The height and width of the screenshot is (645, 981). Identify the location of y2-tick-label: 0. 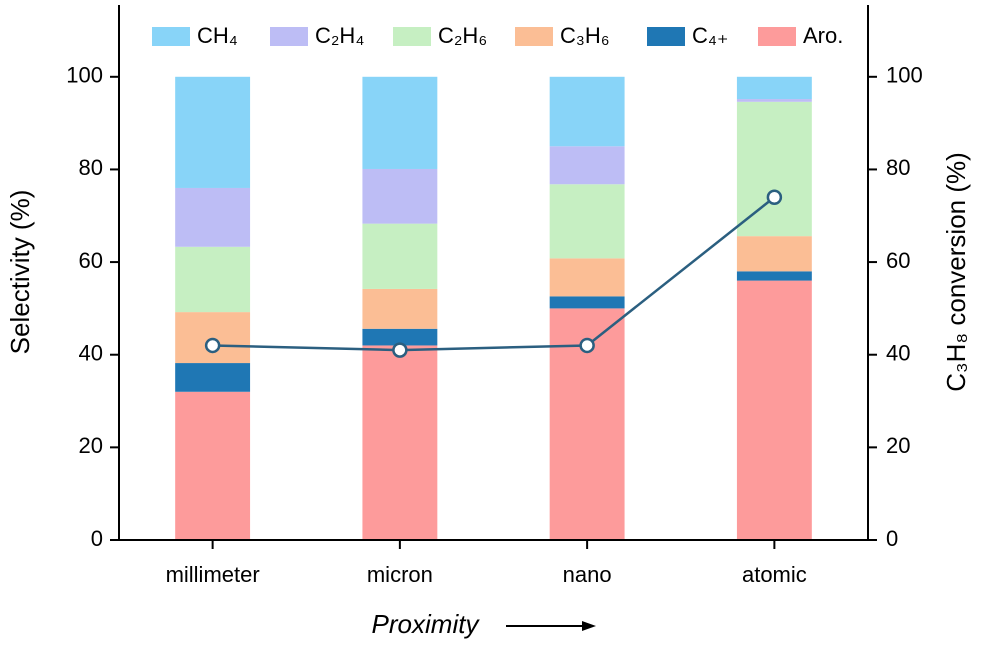
(892, 538).